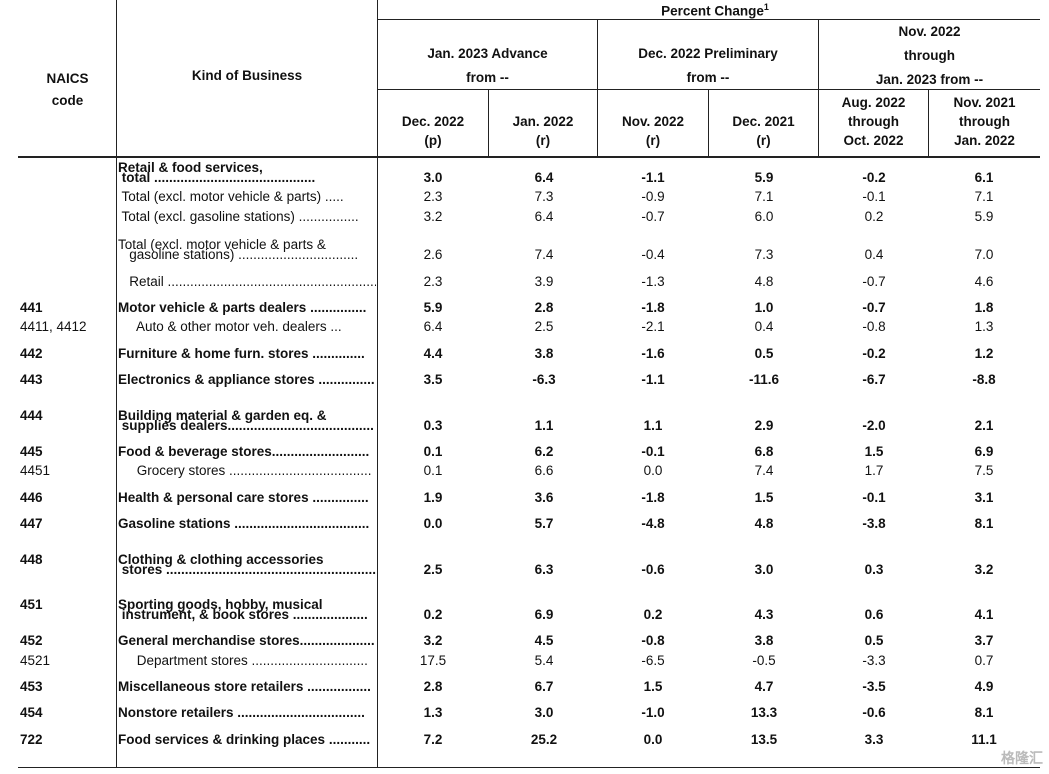  What do you see at coordinates (984, 326) in the screenshot?
I see `percent-change-value: 1.3` at bounding box center [984, 326].